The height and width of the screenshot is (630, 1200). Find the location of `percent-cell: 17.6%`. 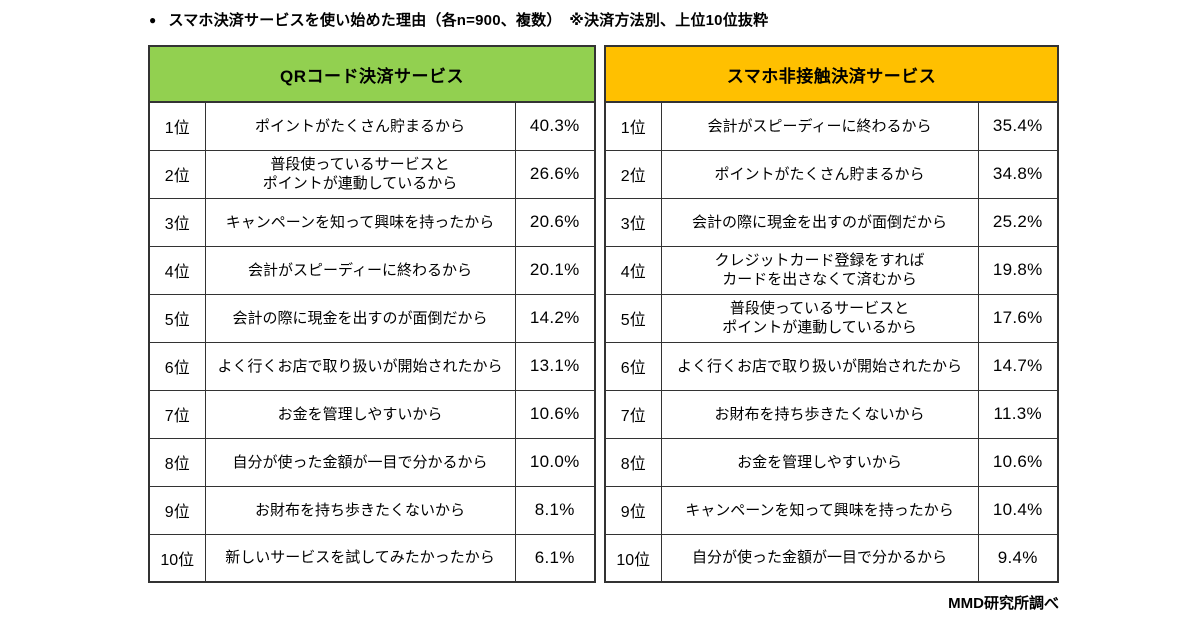

percent-cell: 17.6% is located at coordinates (1018, 318).